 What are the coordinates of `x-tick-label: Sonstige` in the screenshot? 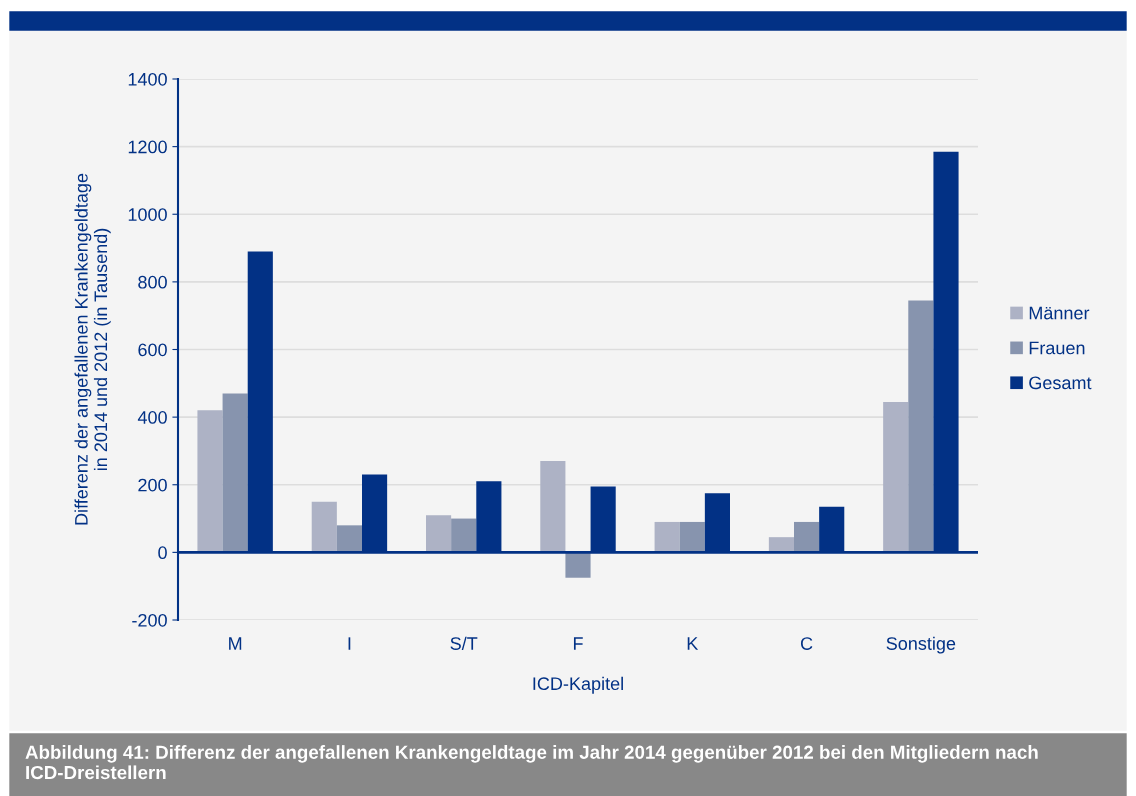 It's located at (921, 645).